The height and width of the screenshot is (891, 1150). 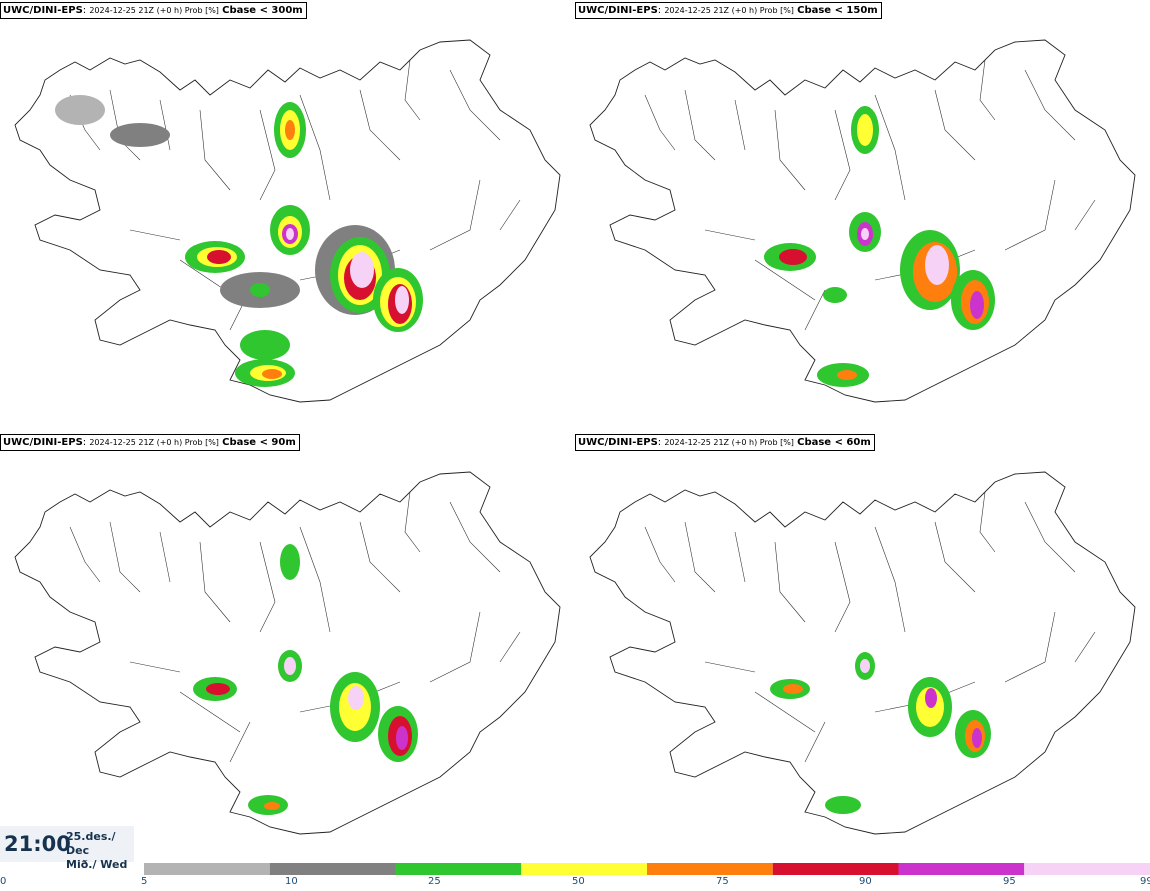 I want to click on legend-tick: 25, so click(x=434, y=881).